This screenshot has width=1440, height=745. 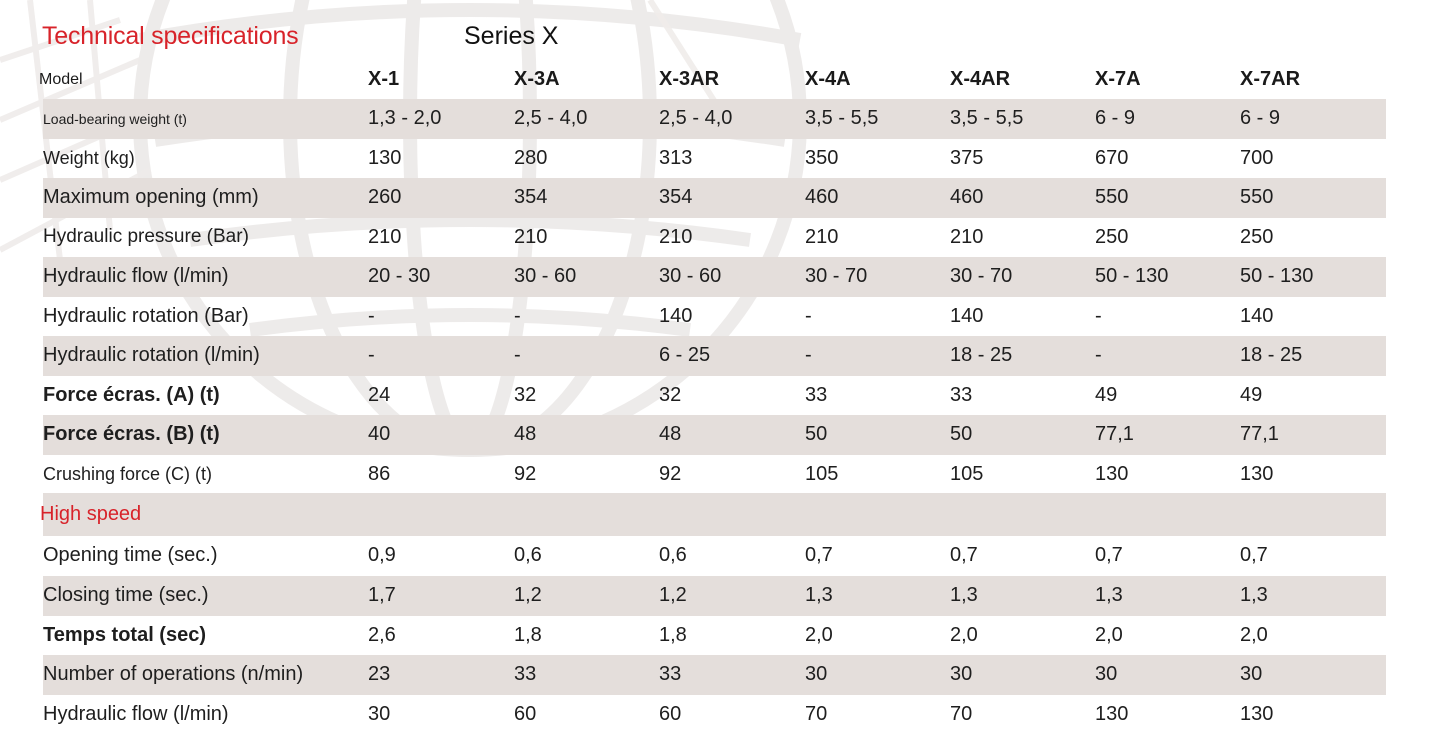 I want to click on table-cell: 30 - 70, so click(x=981, y=276).